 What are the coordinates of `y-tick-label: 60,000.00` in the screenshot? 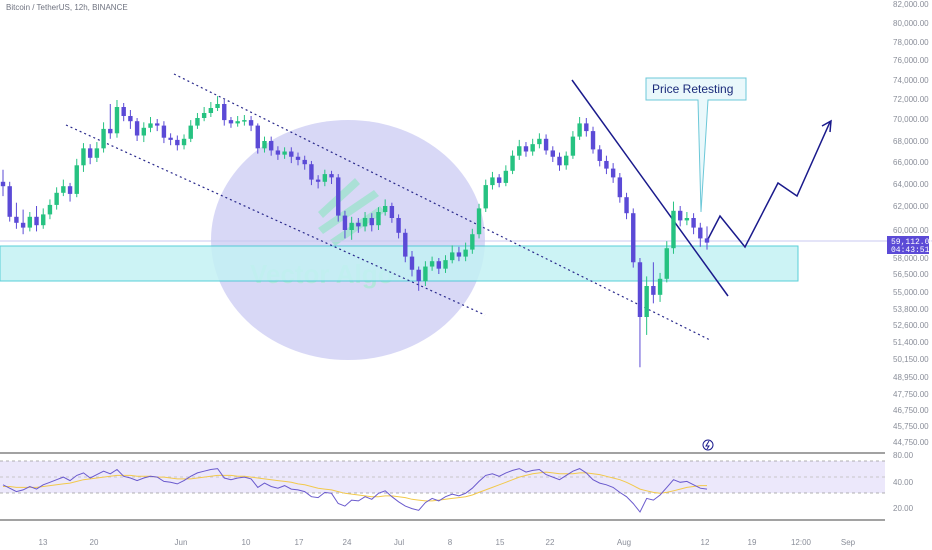 It's located at (911, 230).